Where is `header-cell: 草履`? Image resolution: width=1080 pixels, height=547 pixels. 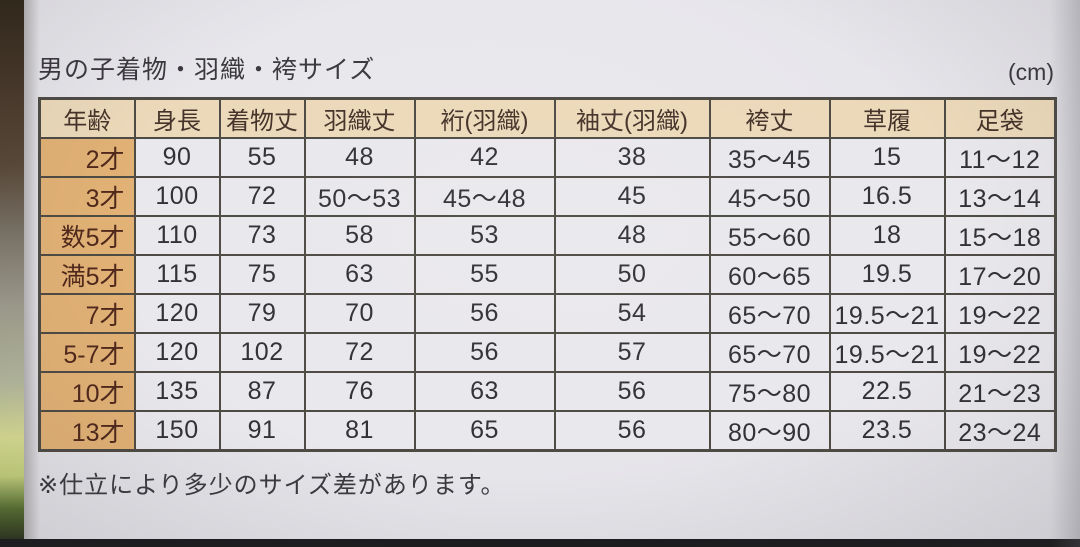 header-cell: 草履 is located at coordinates (887, 118).